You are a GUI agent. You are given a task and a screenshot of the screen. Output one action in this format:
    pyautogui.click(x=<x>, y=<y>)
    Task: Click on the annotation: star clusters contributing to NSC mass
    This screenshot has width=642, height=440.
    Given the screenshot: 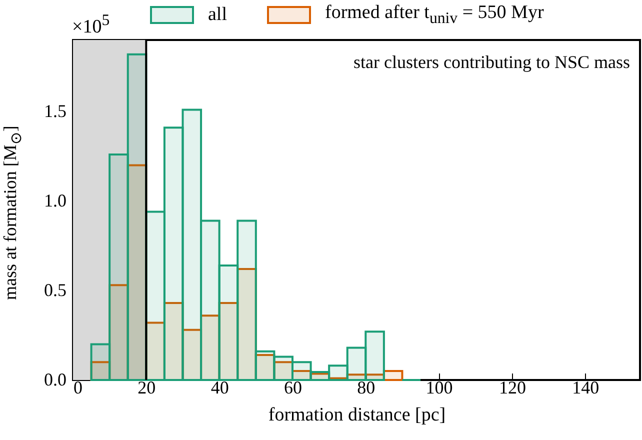 What is the action you would take?
    pyautogui.click(x=492, y=62)
    